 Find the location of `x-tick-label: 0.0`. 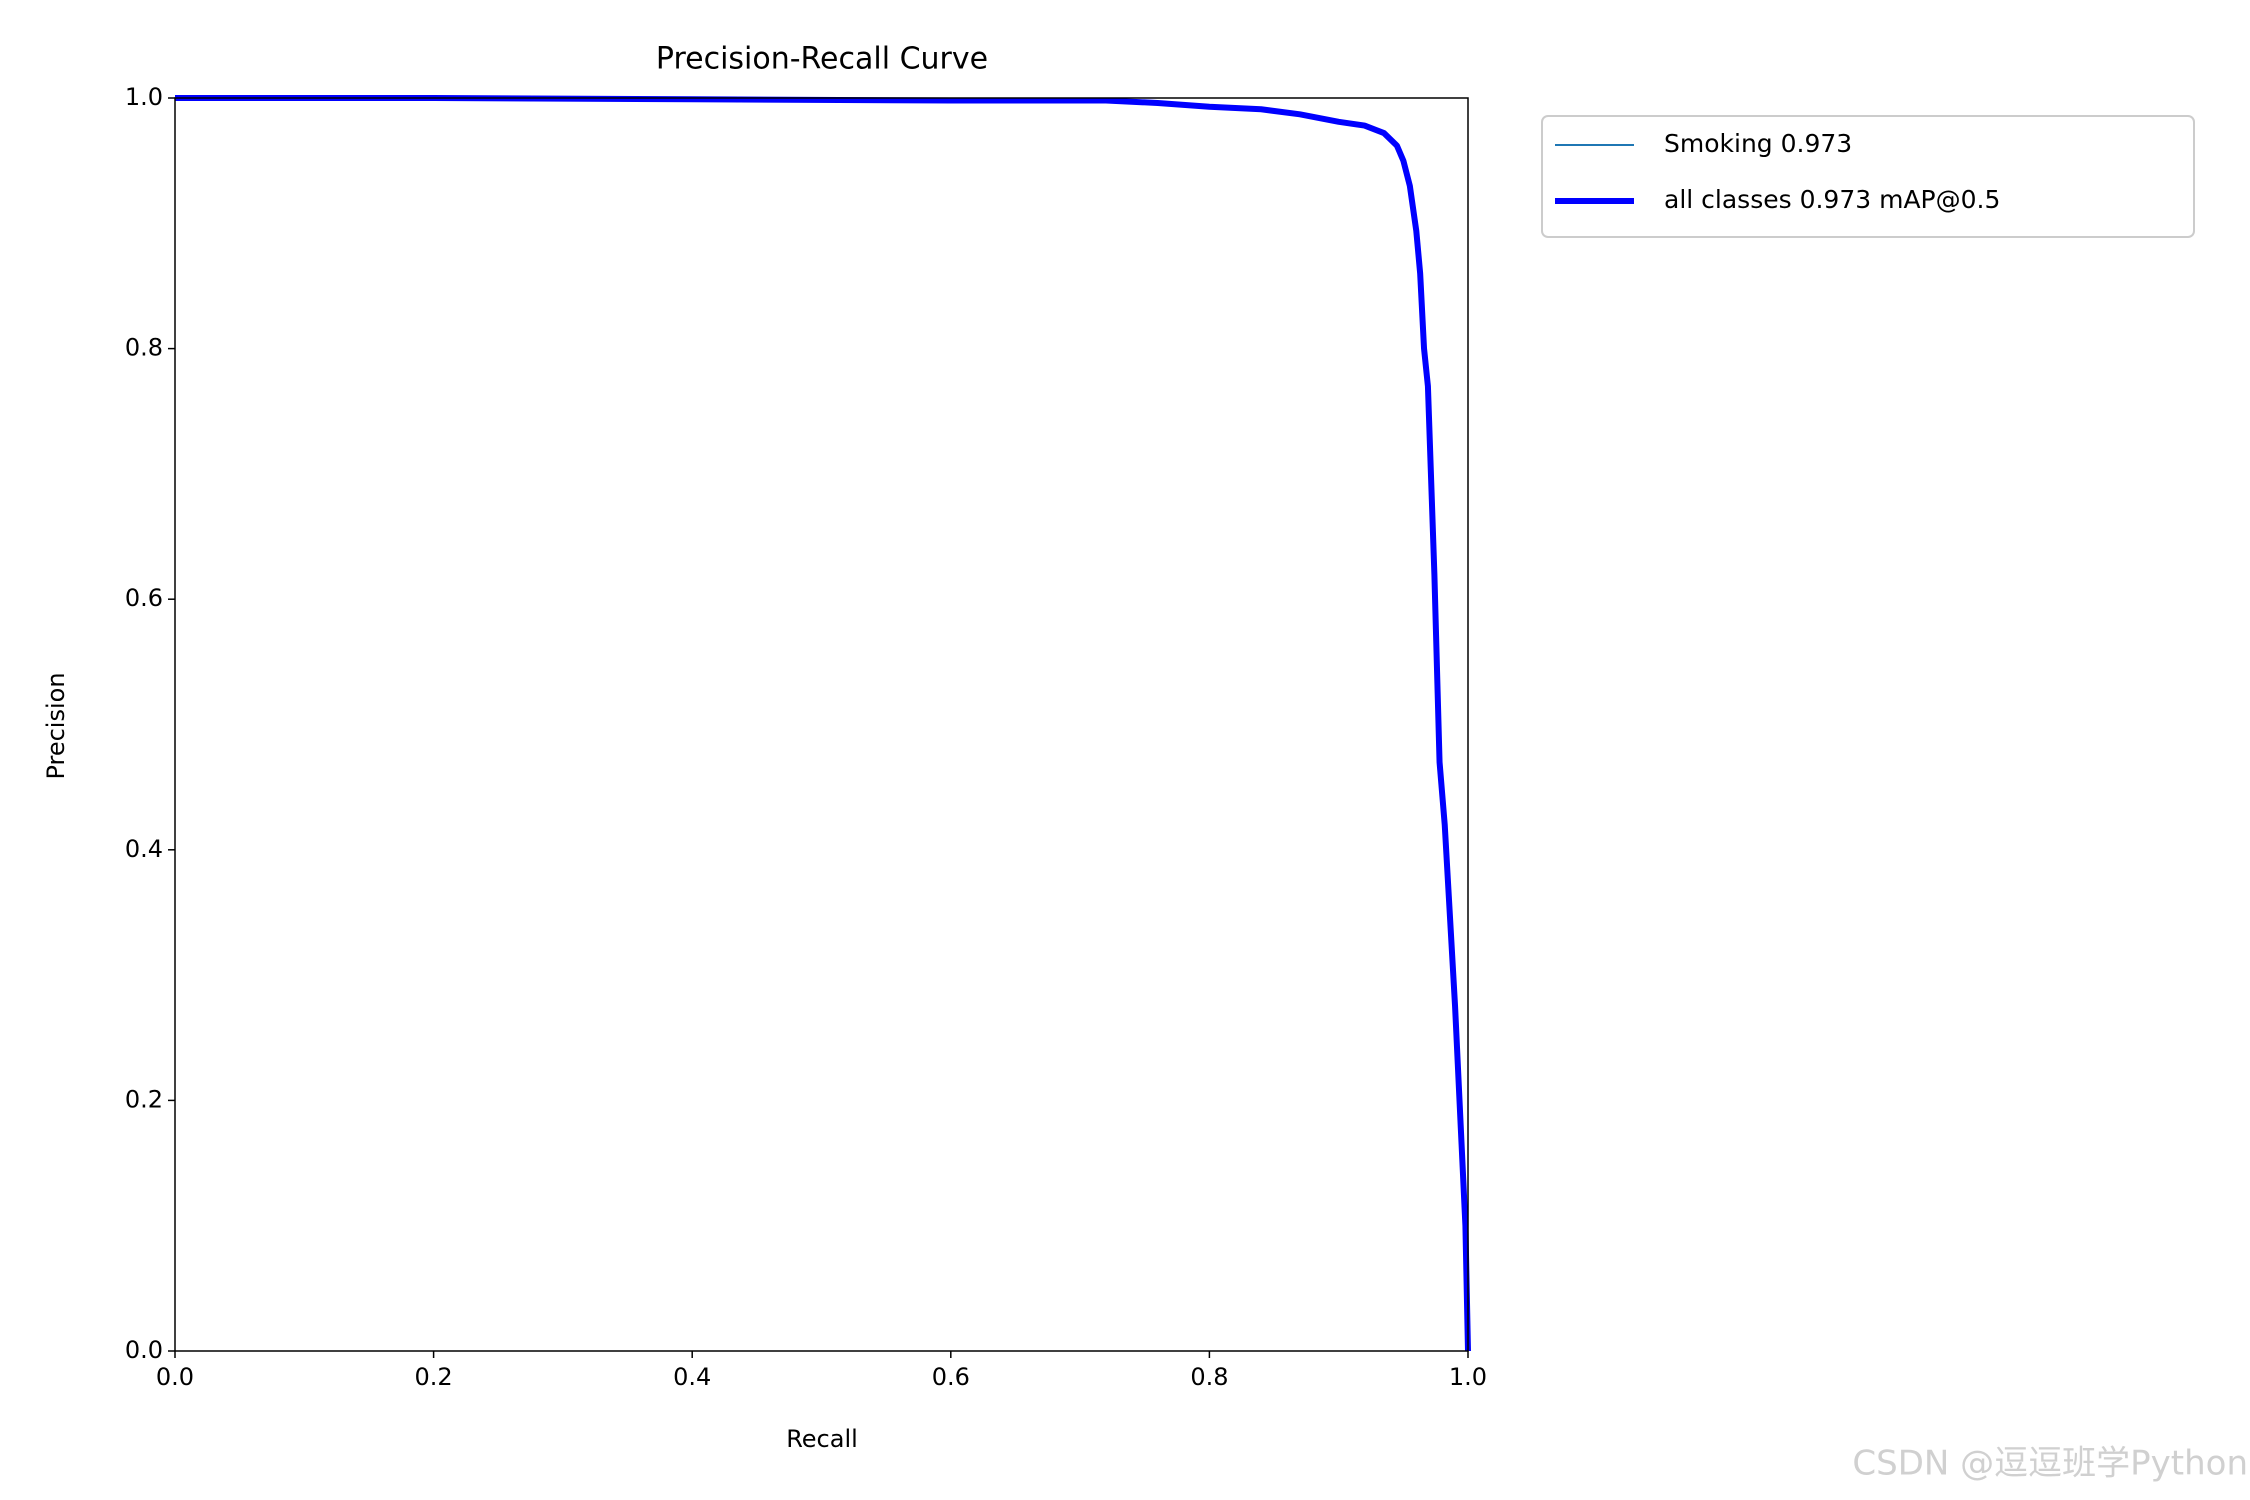

x-tick-label: 0.0 is located at coordinates (175, 1377).